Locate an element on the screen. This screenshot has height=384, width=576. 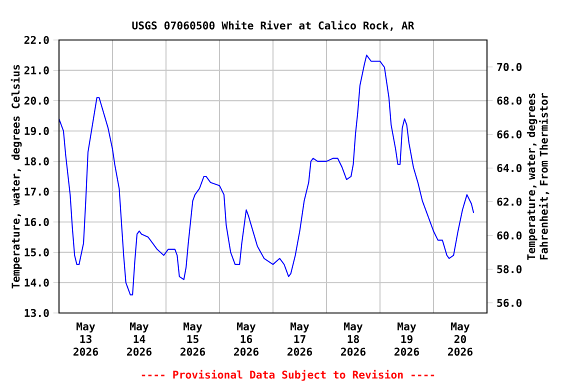
x-tick-label: May 16 2026 is located at coordinates (246, 339).